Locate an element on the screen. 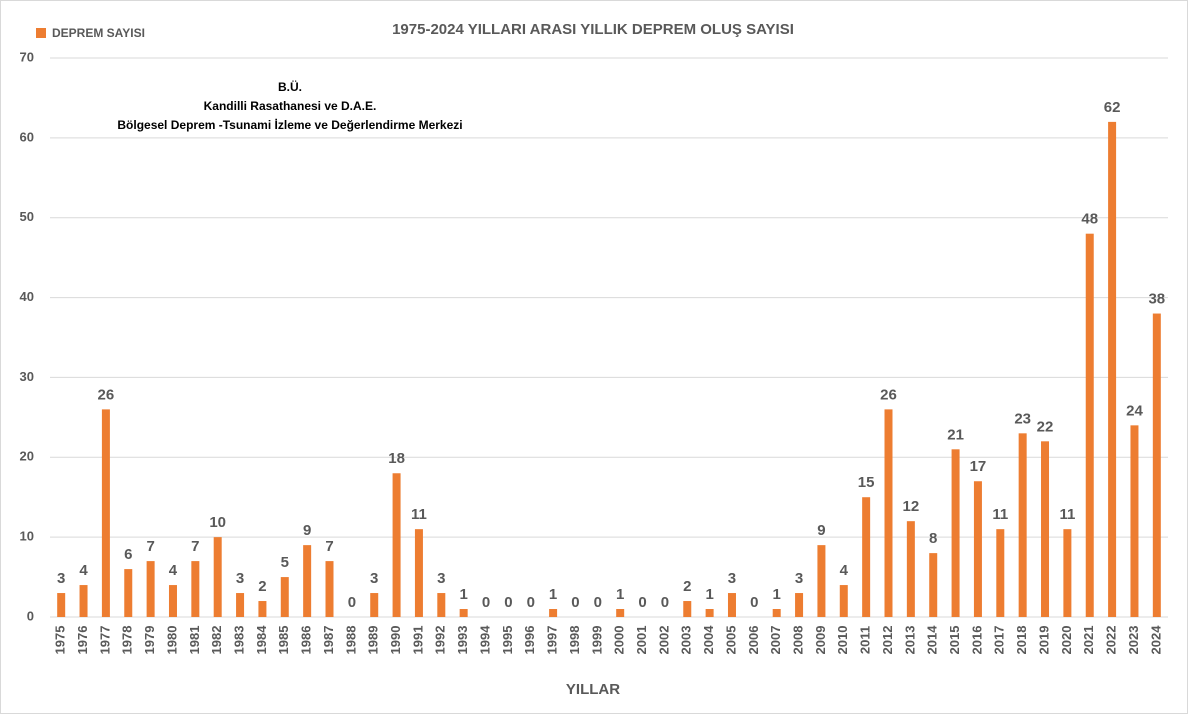  x-tick-label: 2000 is located at coordinates (619, 640).